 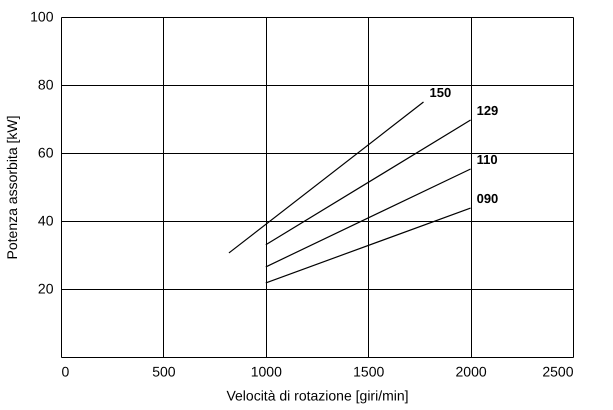 I want to click on y-tick-label: 40, so click(x=46, y=220).